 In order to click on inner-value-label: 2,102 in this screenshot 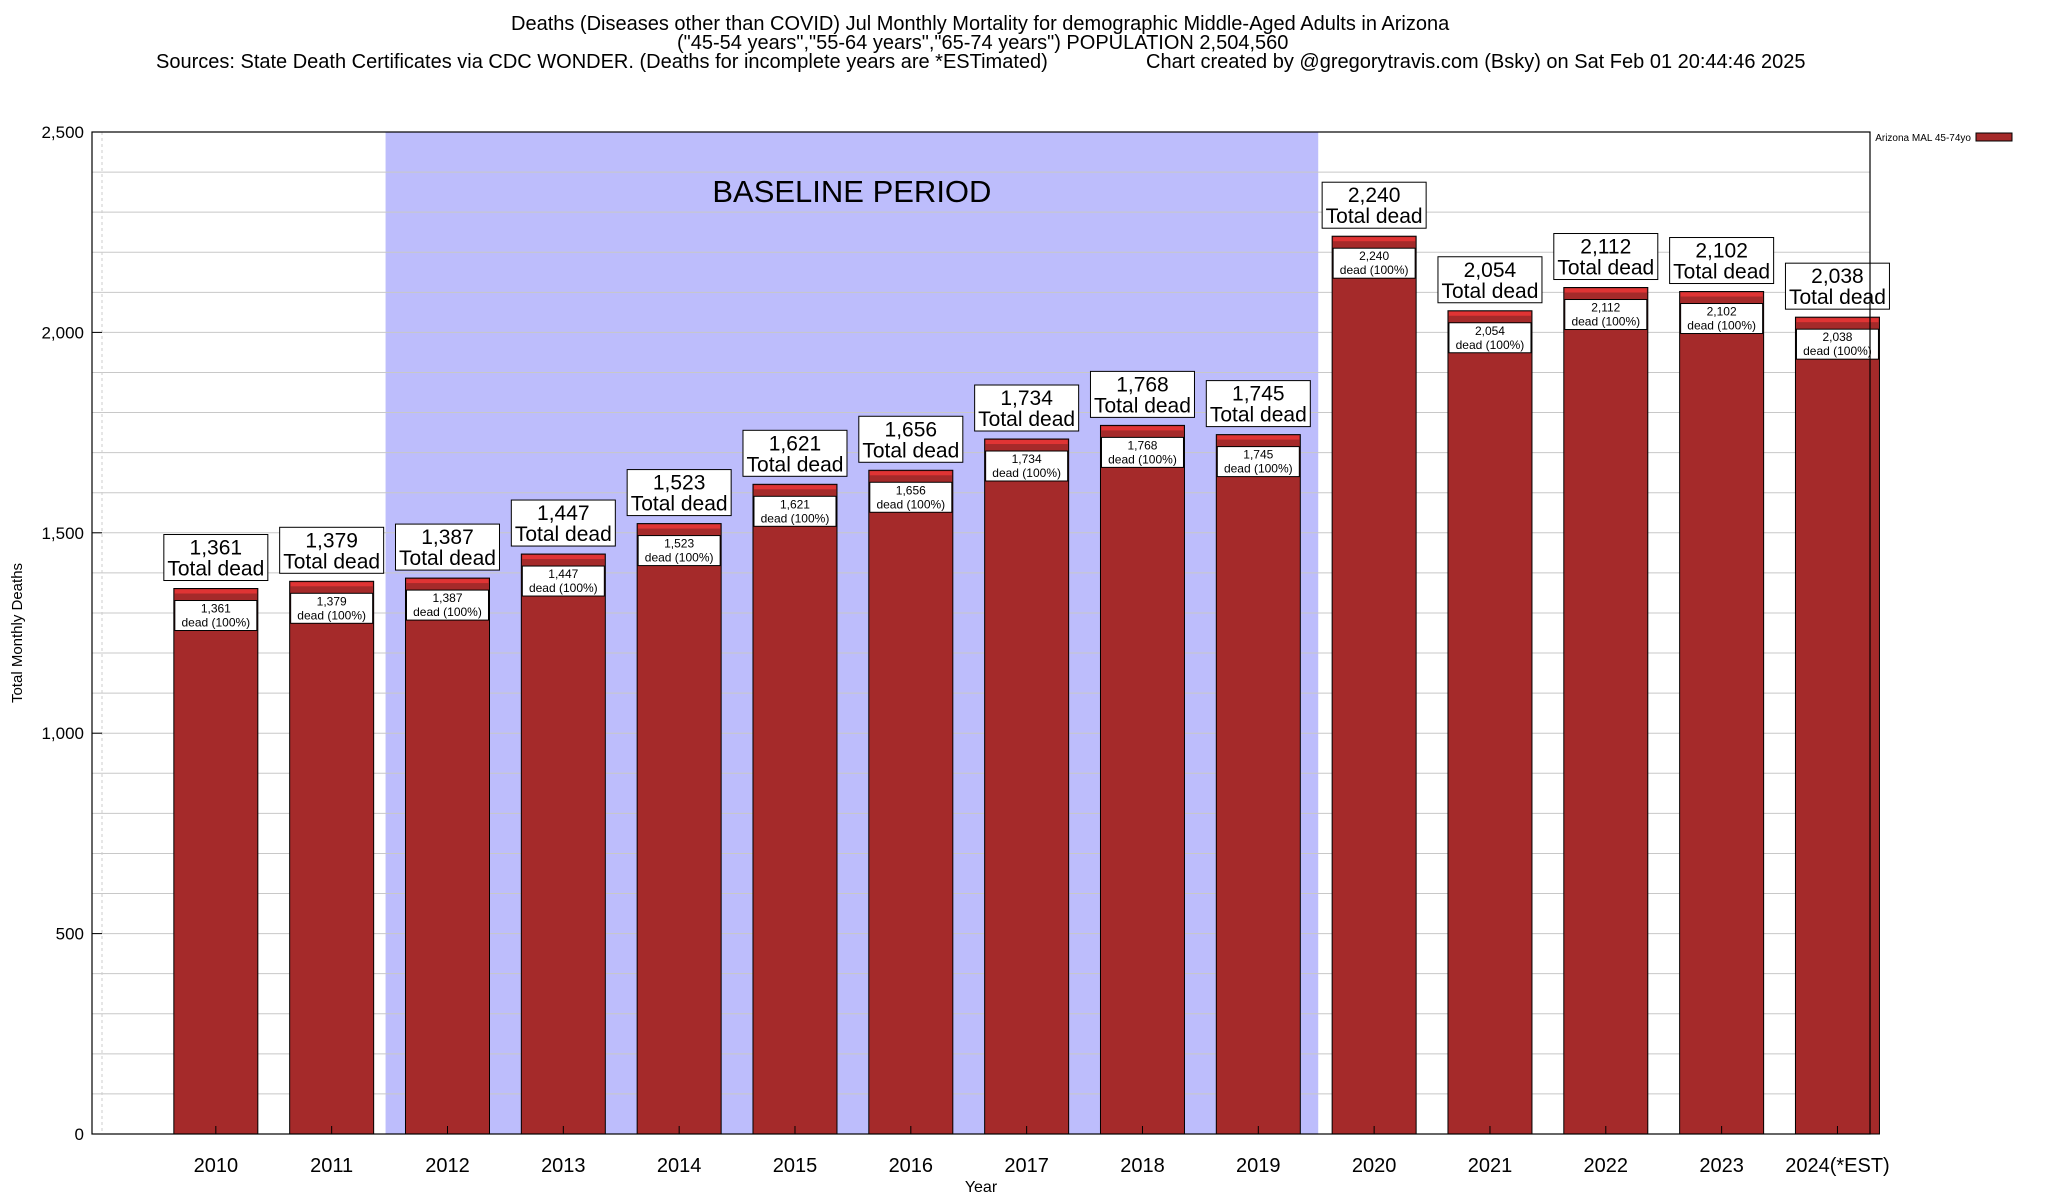, I will do `click(1722, 312)`.